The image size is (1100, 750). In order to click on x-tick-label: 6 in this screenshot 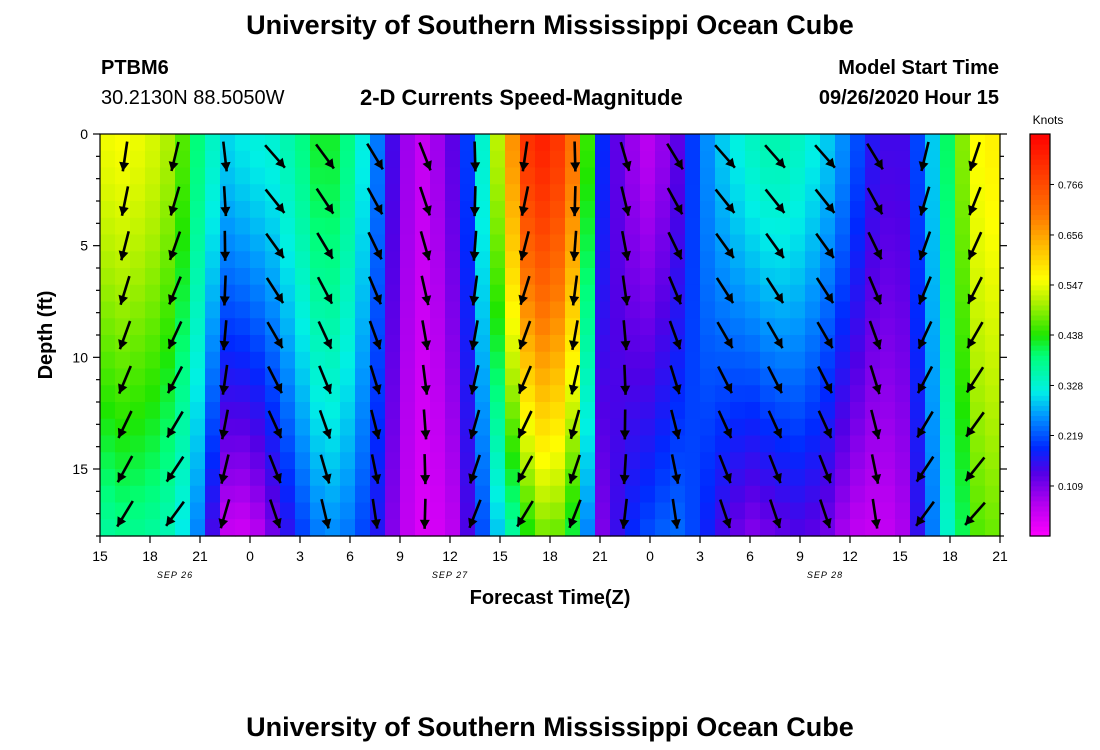, I will do `click(750, 556)`.